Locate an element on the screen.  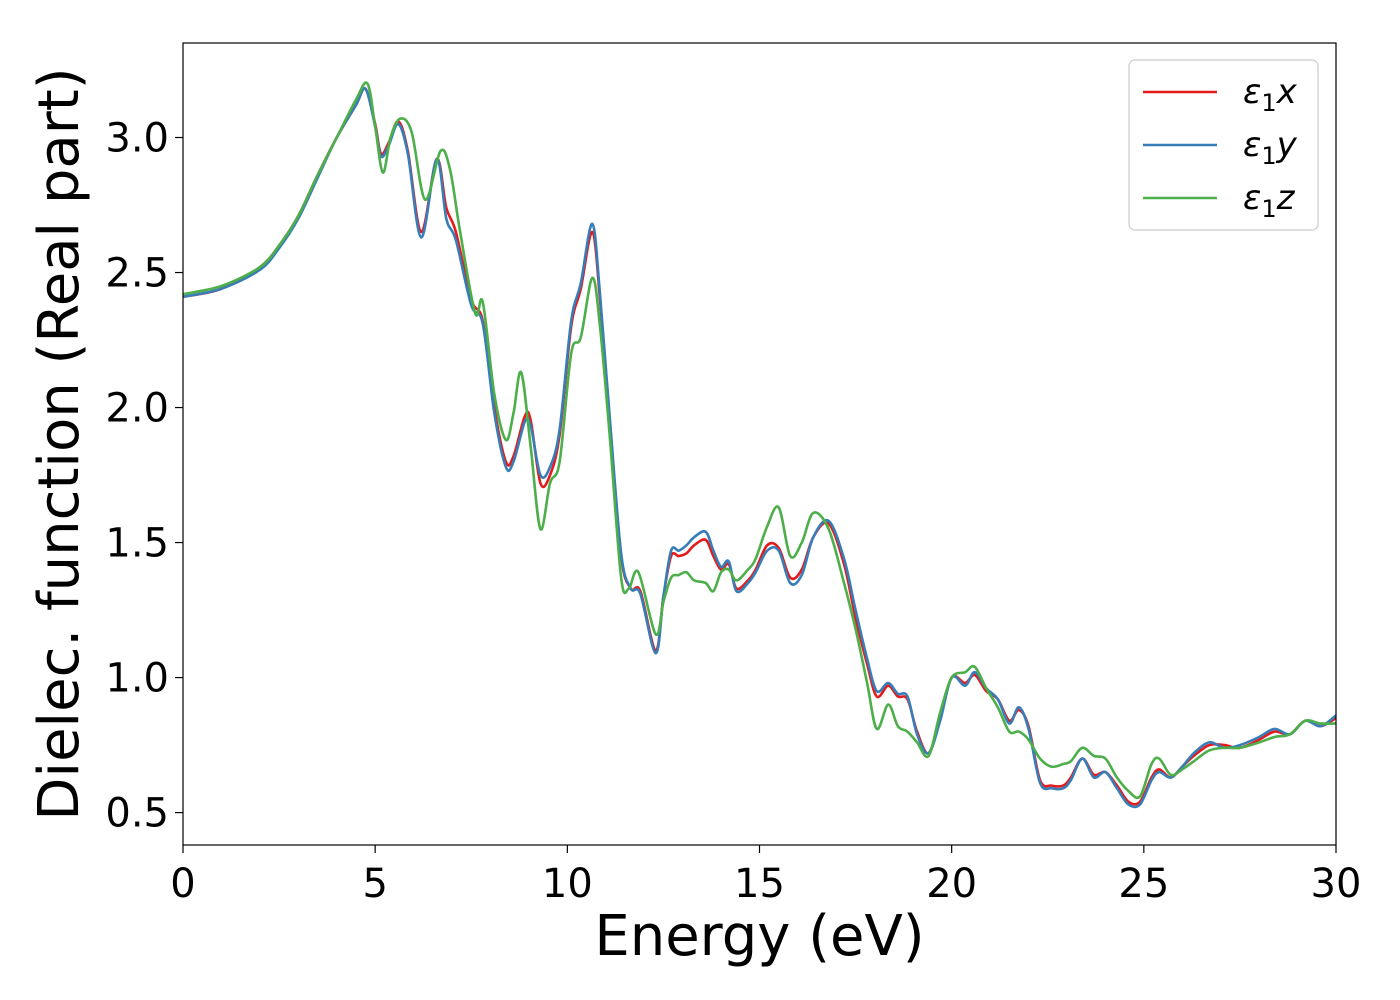
legend: ε1x ε1y ε1z is located at coordinates (1223, 145).